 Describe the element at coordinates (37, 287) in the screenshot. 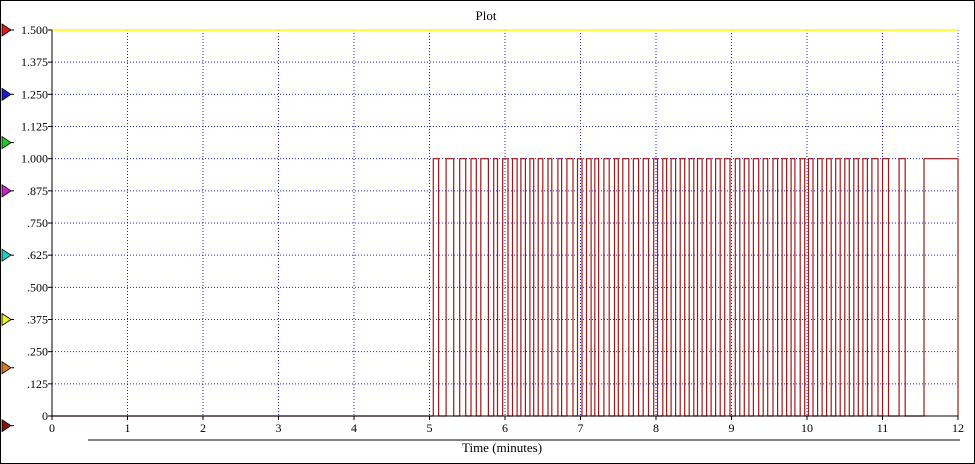

I see `y-tick-label: .500` at that location.